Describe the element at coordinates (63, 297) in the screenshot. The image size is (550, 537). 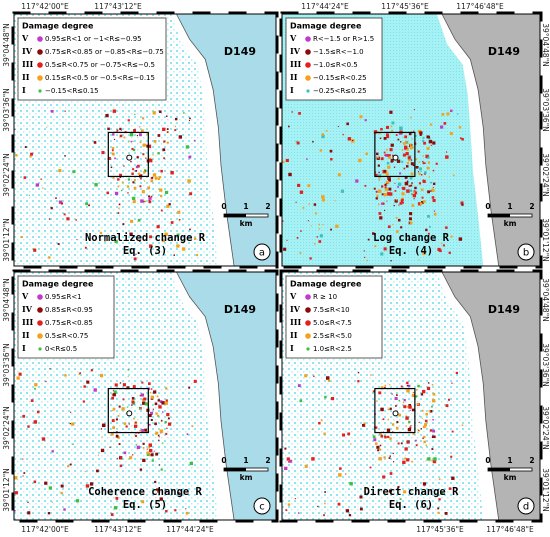
I see `legend-text: 0.95≤R<1` at that location.